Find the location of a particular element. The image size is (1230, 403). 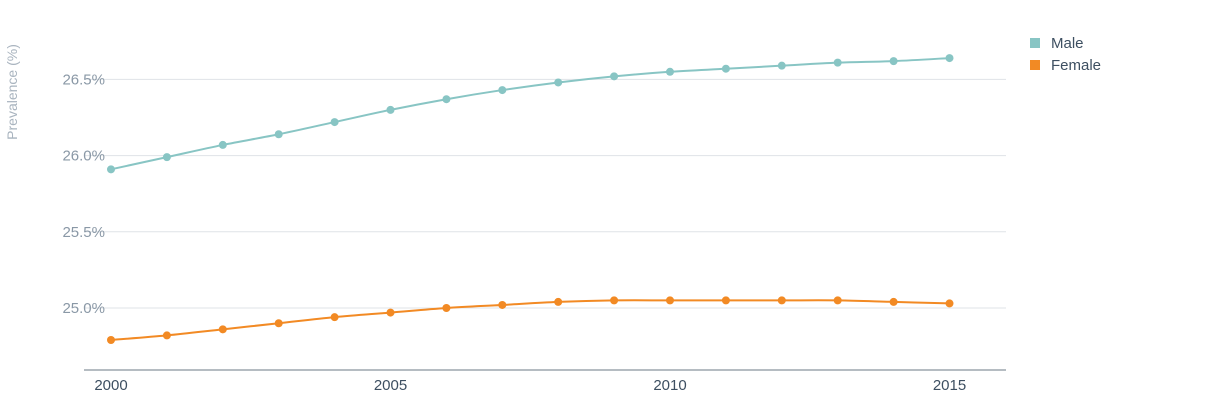

female-series-line is located at coordinates (530, 320).